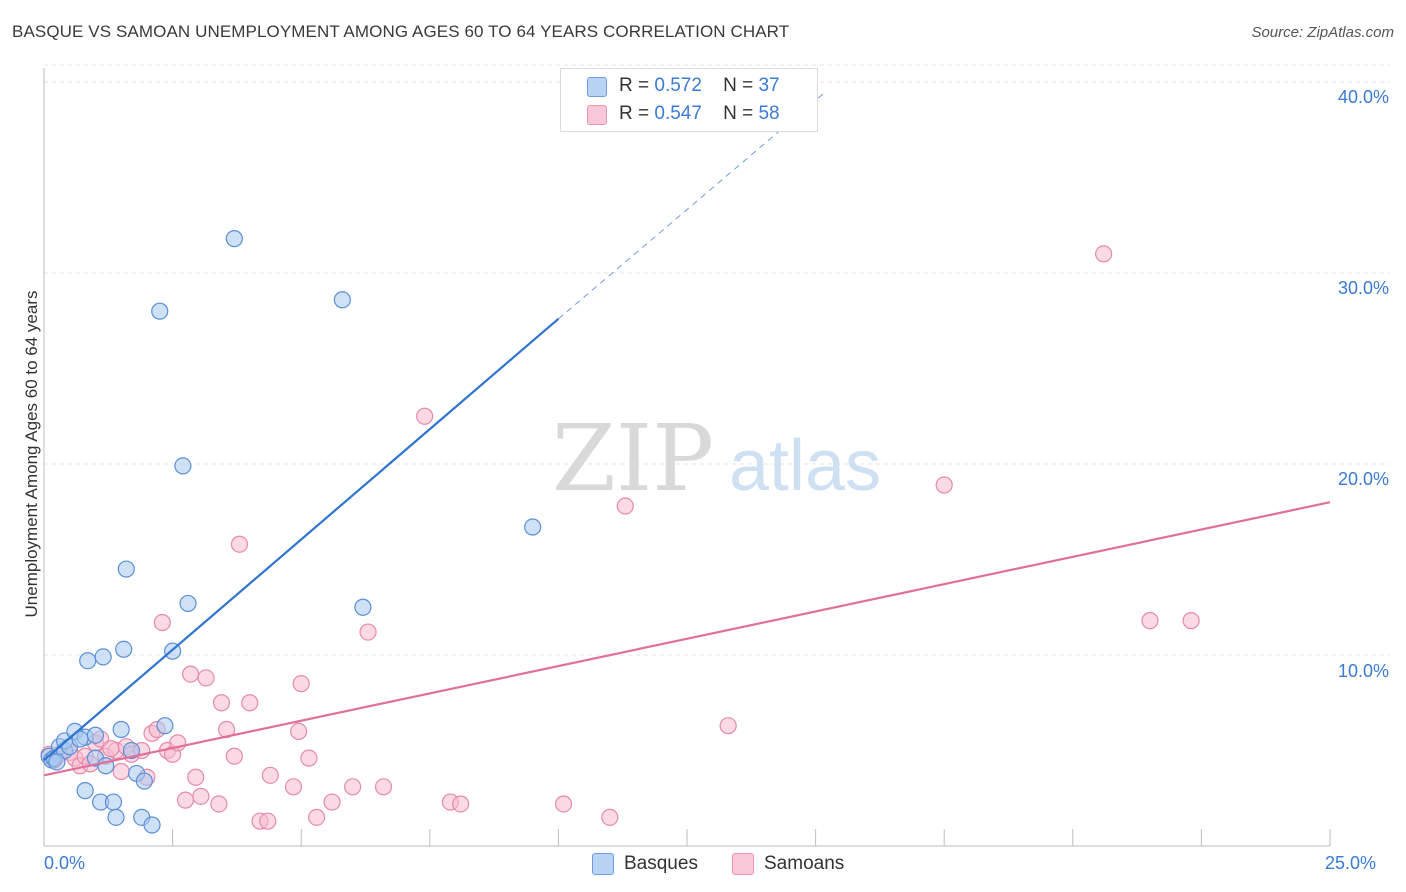 This screenshot has height=892, width=1406. I want to click on source-label: Source: ZipAtlas.com, so click(1322, 32).